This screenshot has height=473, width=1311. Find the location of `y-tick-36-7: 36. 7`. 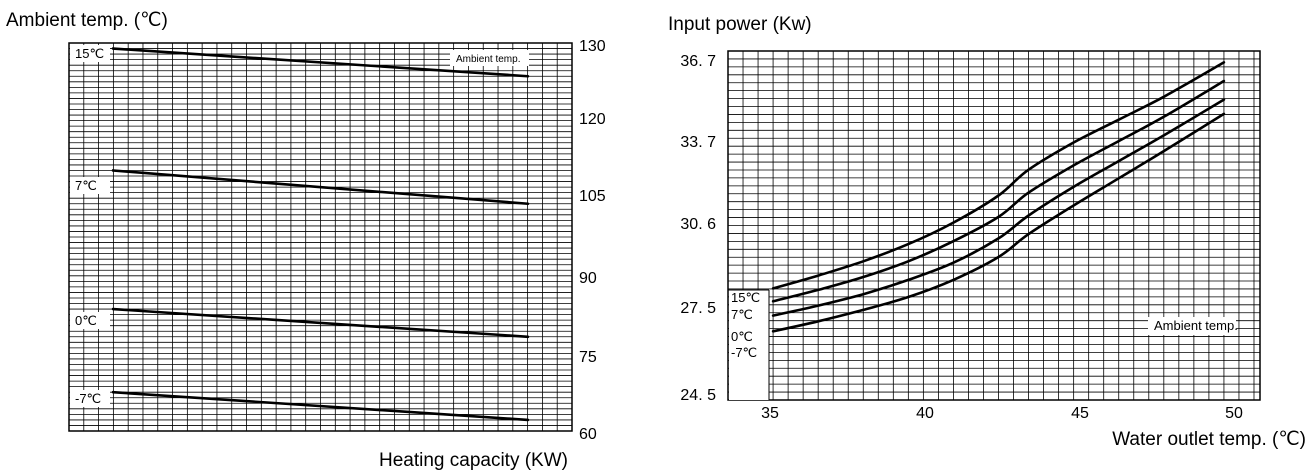

y-tick-36-7: 36. 7 is located at coordinates (698, 61).